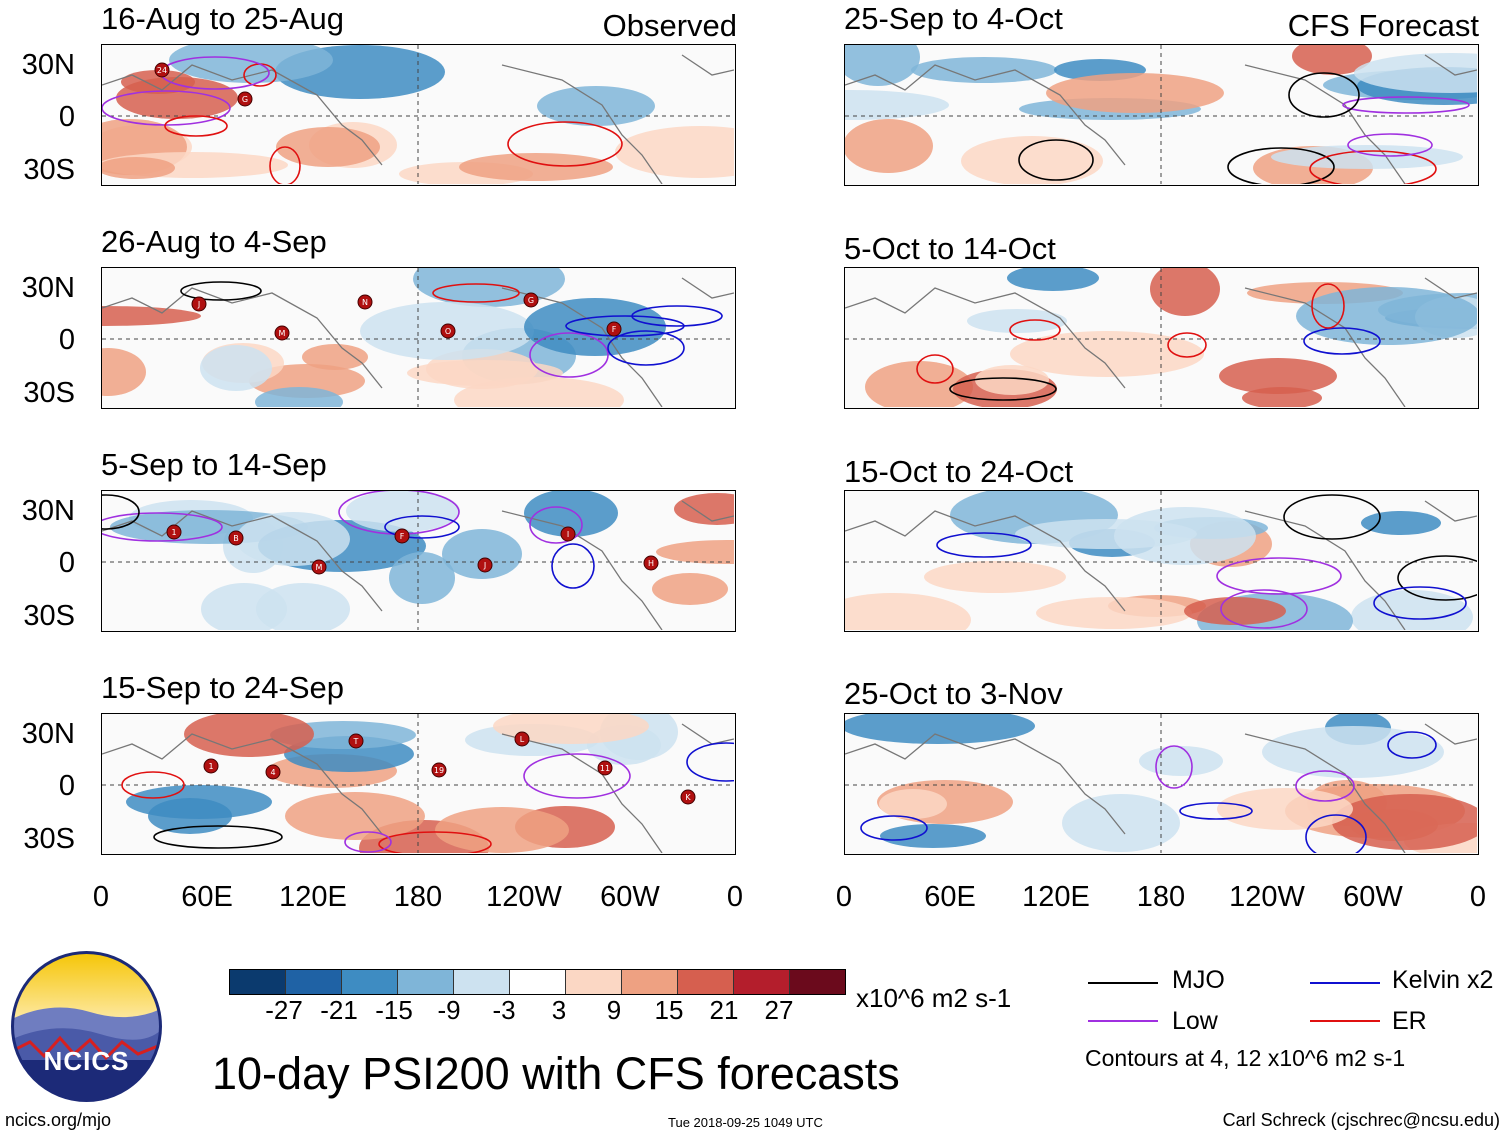 The height and width of the screenshot is (1137, 1510). Describe the element at coordinates (959, 471) in the screenshot. I see `panel-title-7: 15-Oct to 24-Oct` at that location.